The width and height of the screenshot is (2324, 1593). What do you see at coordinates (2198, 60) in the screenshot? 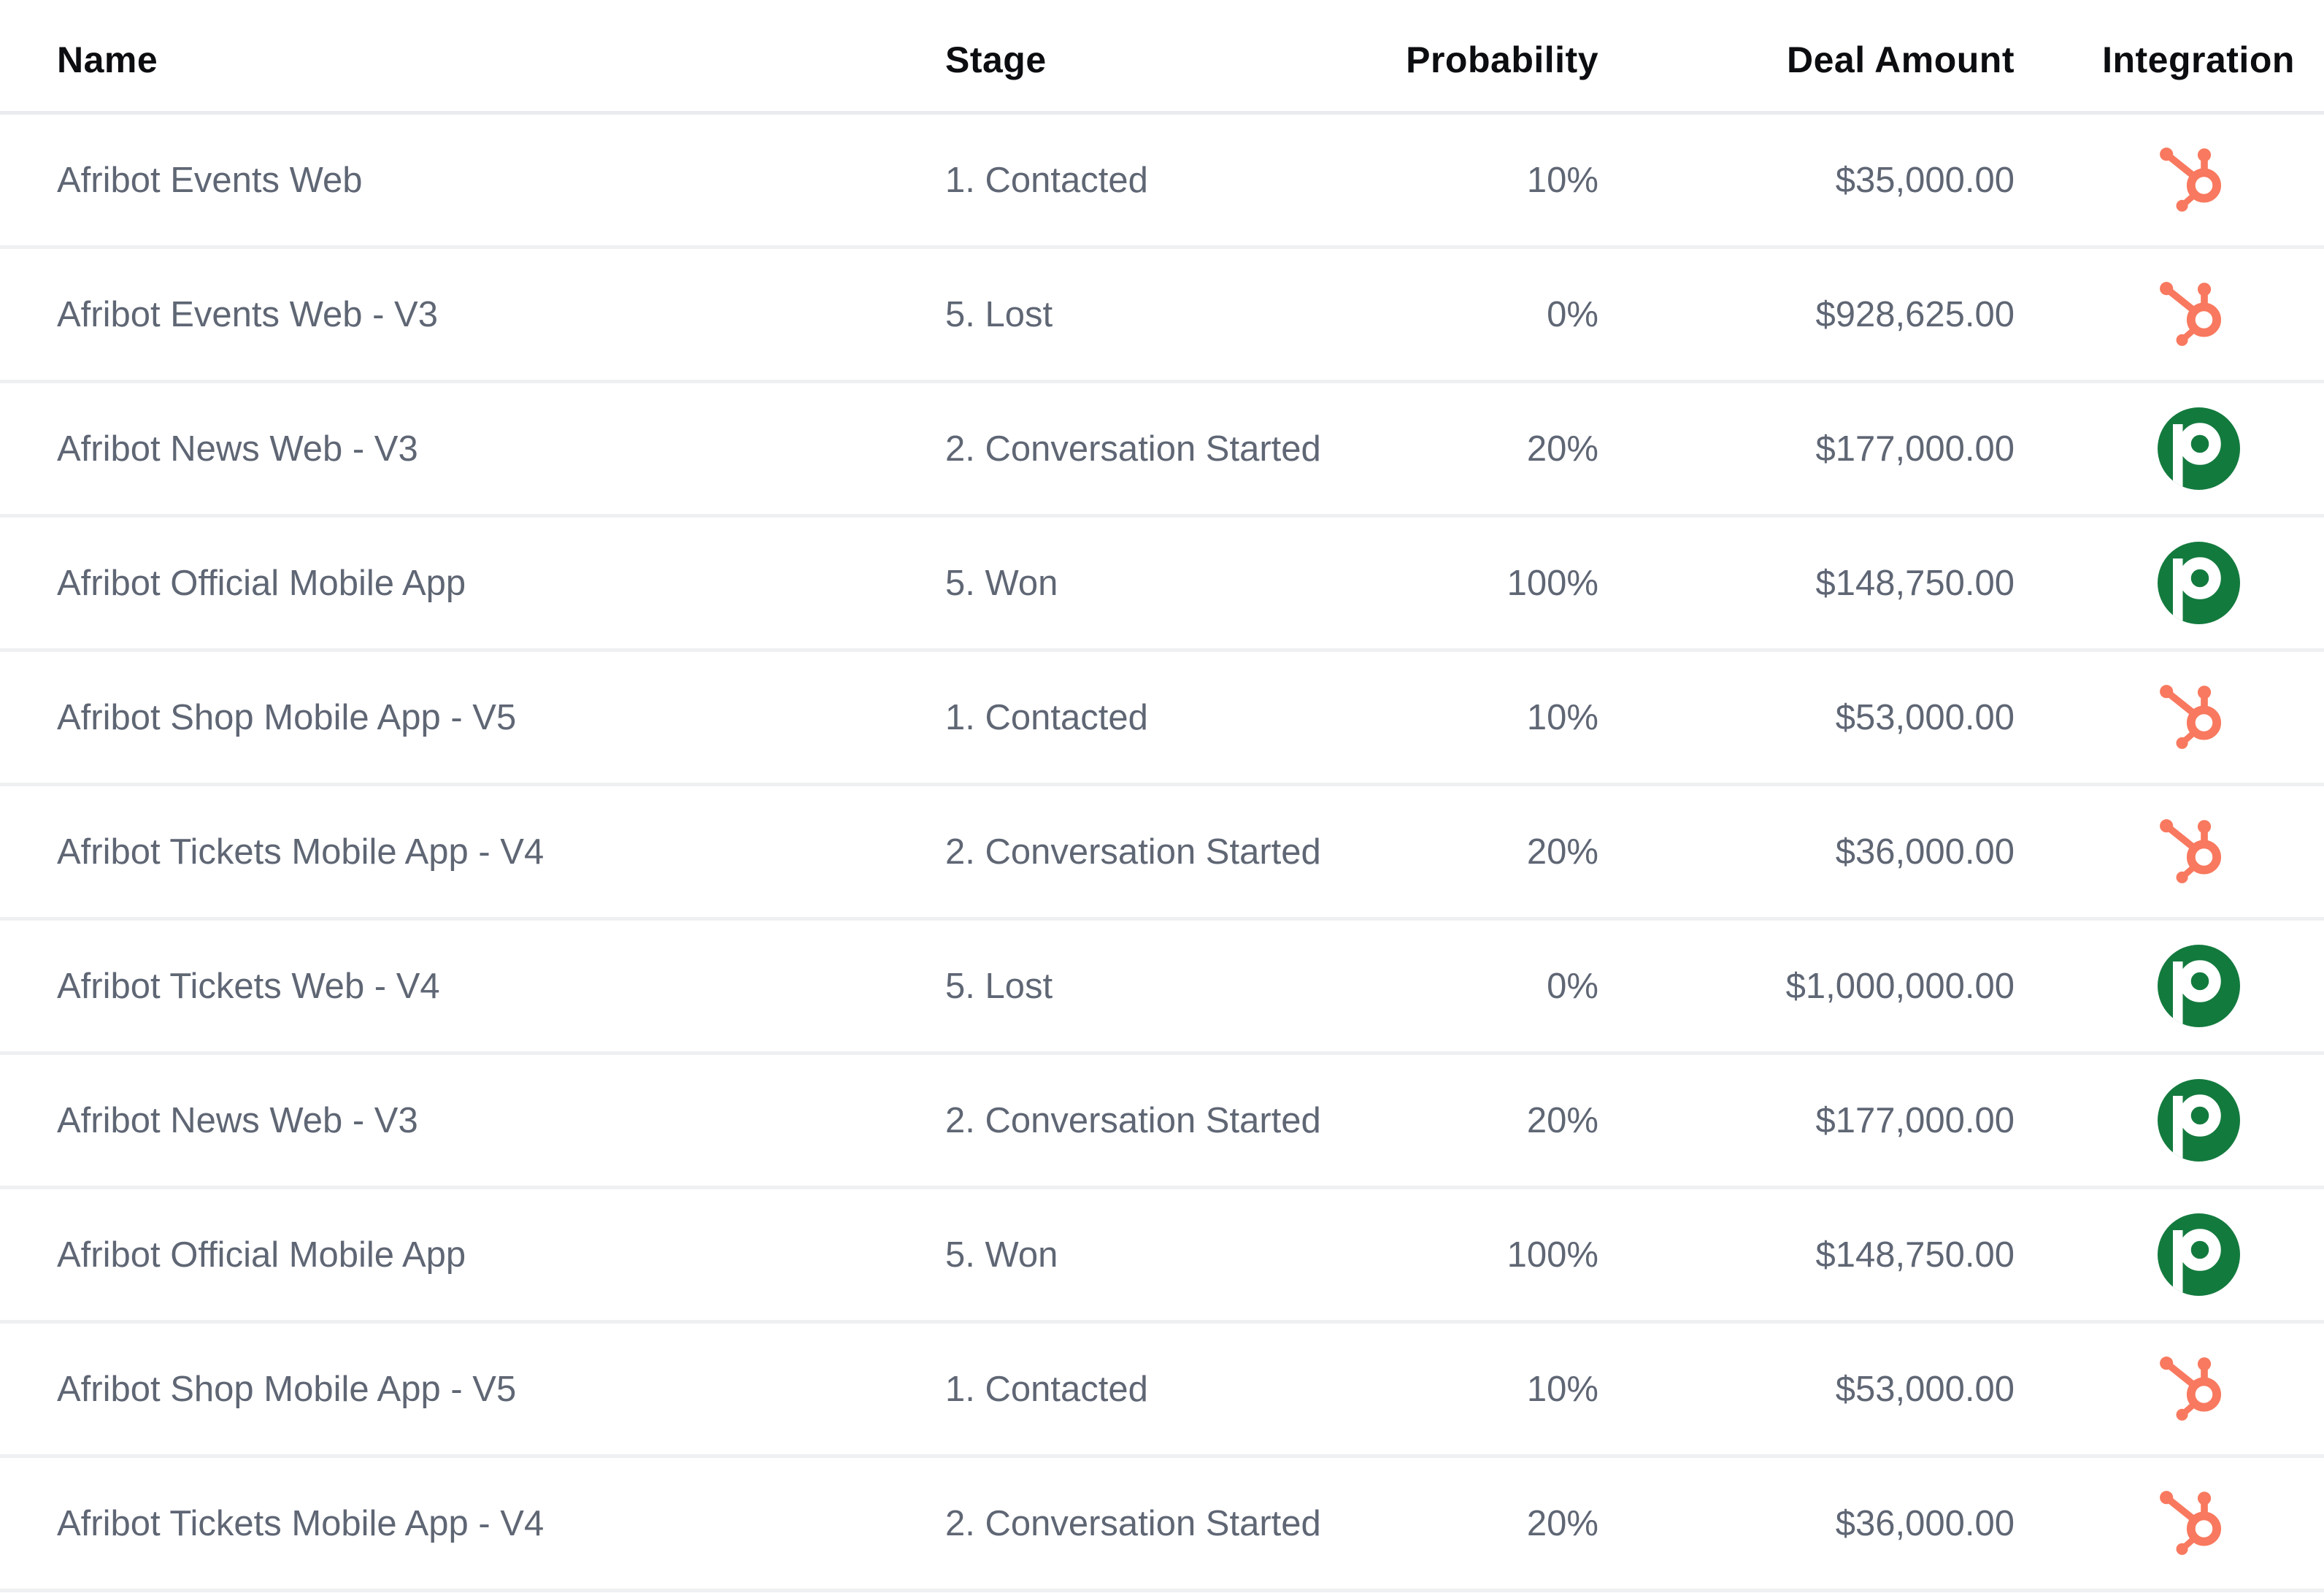
I see `column-header-integration: Integration` at bounding box center [2198, 60].